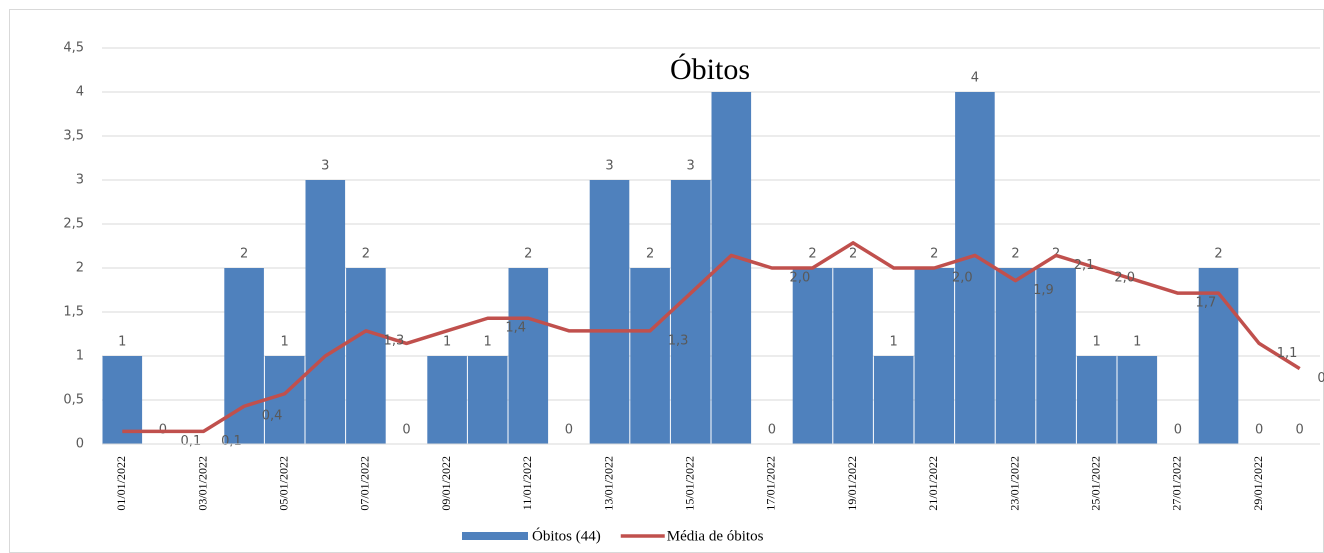  I want to click on x-tick-label: 29/01/2022, so click(1258, 483).